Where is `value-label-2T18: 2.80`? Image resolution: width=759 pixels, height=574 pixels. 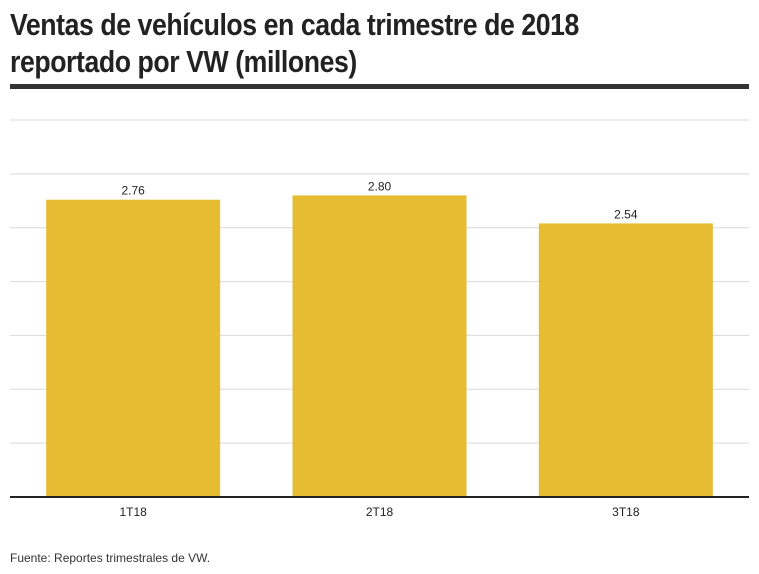 value-label-2T18: 2.80 is located at coordinates (380, 186).